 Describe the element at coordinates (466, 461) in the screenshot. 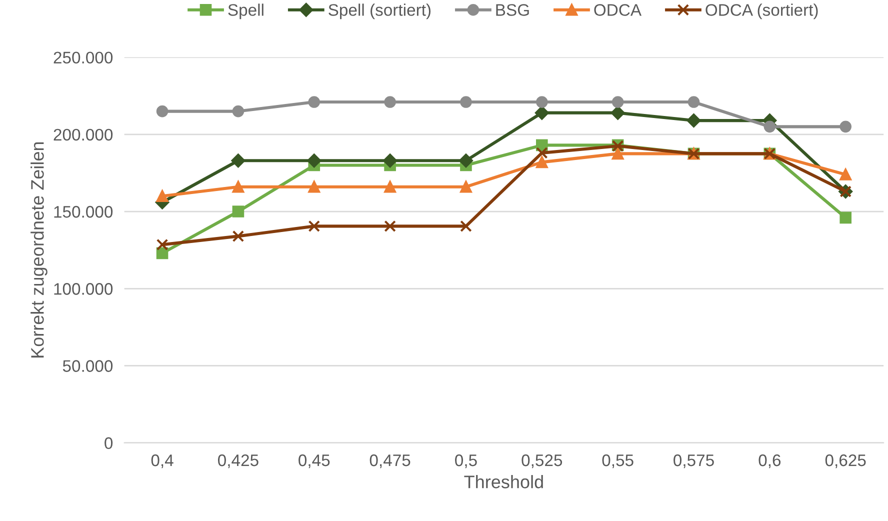

I see `x-tick-label: 0,5` at that location.